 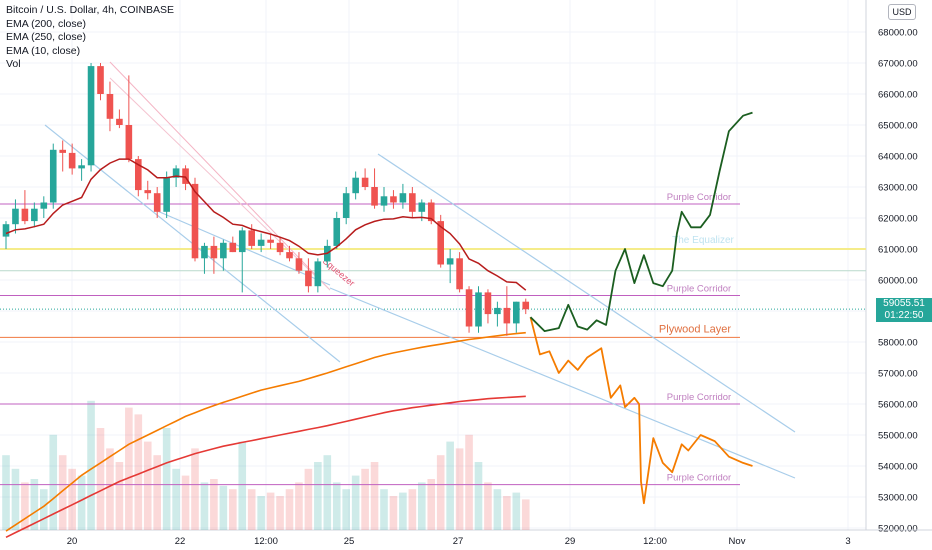 What do you see at coordinates (898, 467) in the screenshot?
I see `y-tick-label: 54000.00` at bounding box center [898, 467].